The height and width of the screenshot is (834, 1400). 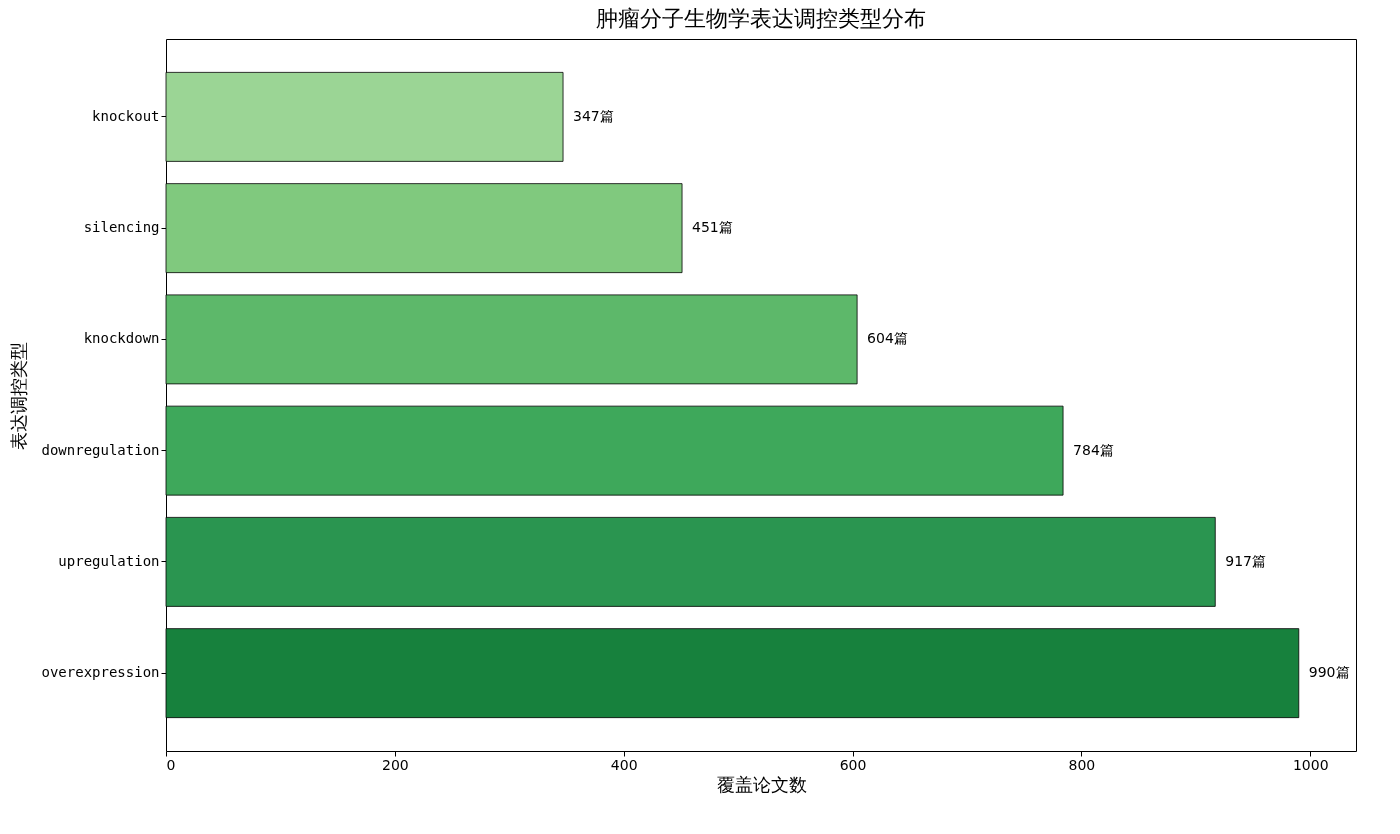 I want to click on y-tick-label: knockdown, so click(x=121, y=338).